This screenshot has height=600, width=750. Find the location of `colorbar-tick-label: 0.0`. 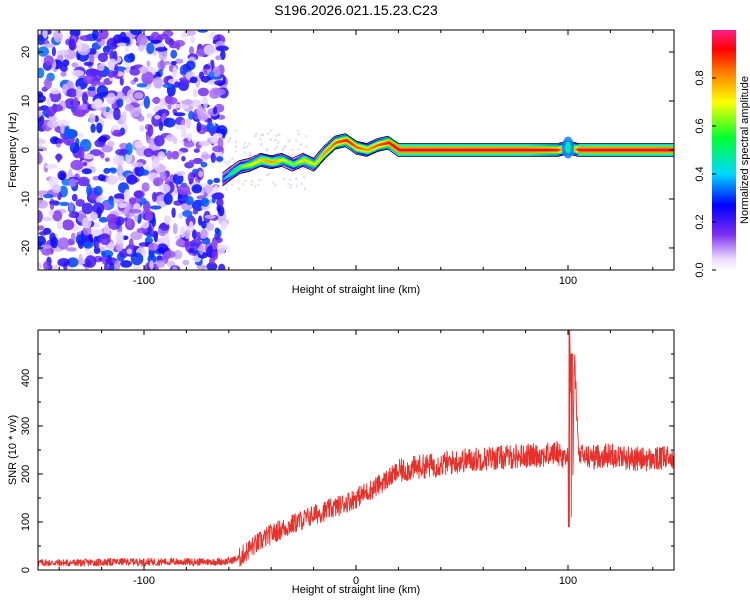

colorbar-tick-label: 0.0 is located at coordinates (700, 269).